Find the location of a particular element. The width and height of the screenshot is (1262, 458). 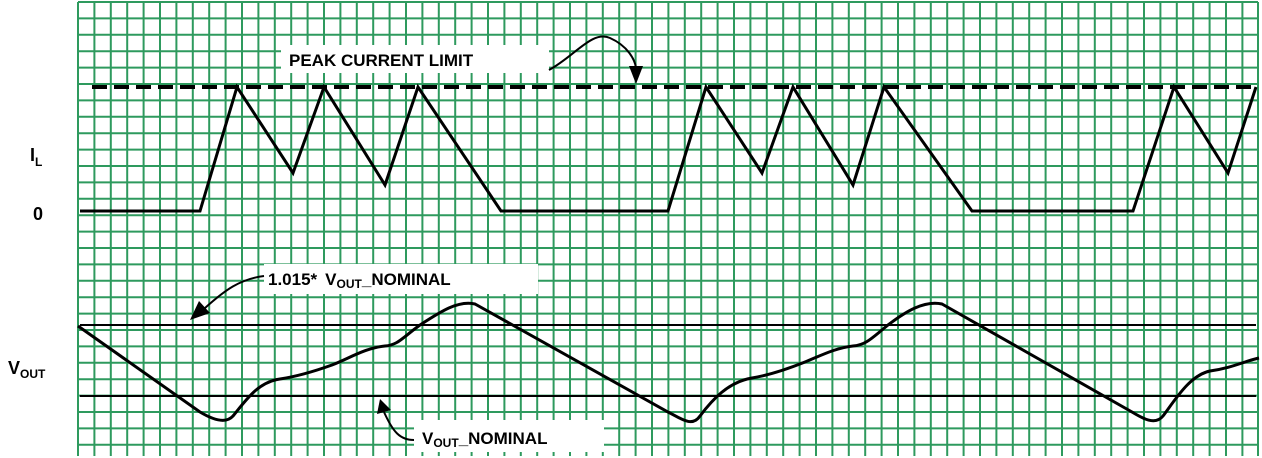

vout-main: V is located at coordinates (14, 368).